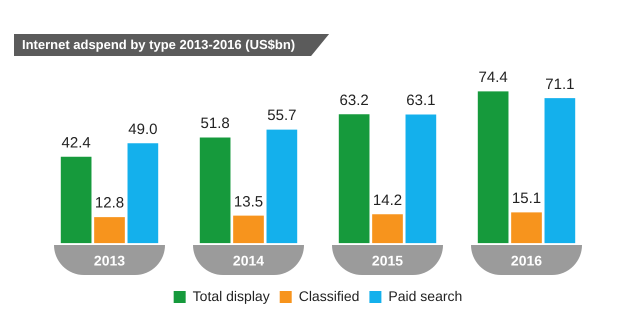 The height and width of the screenshot is (334, 636). I want to click on x-tick-label: 2014, so click(248, 260).